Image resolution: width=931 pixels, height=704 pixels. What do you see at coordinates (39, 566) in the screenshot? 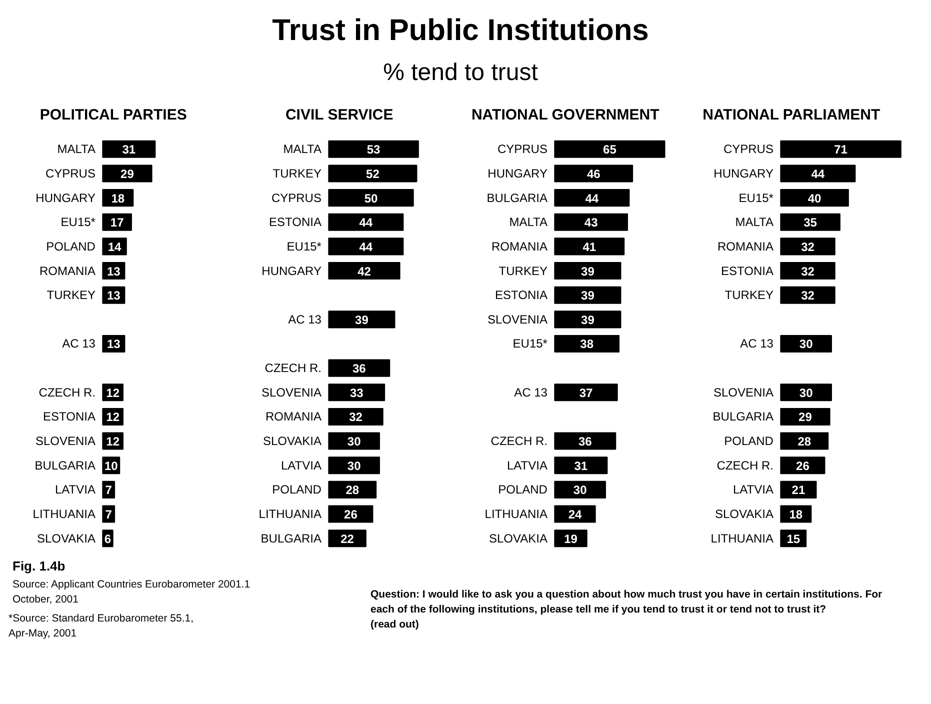
I see `caption: Fig. 1.4b` at bounding box center [39, 566].